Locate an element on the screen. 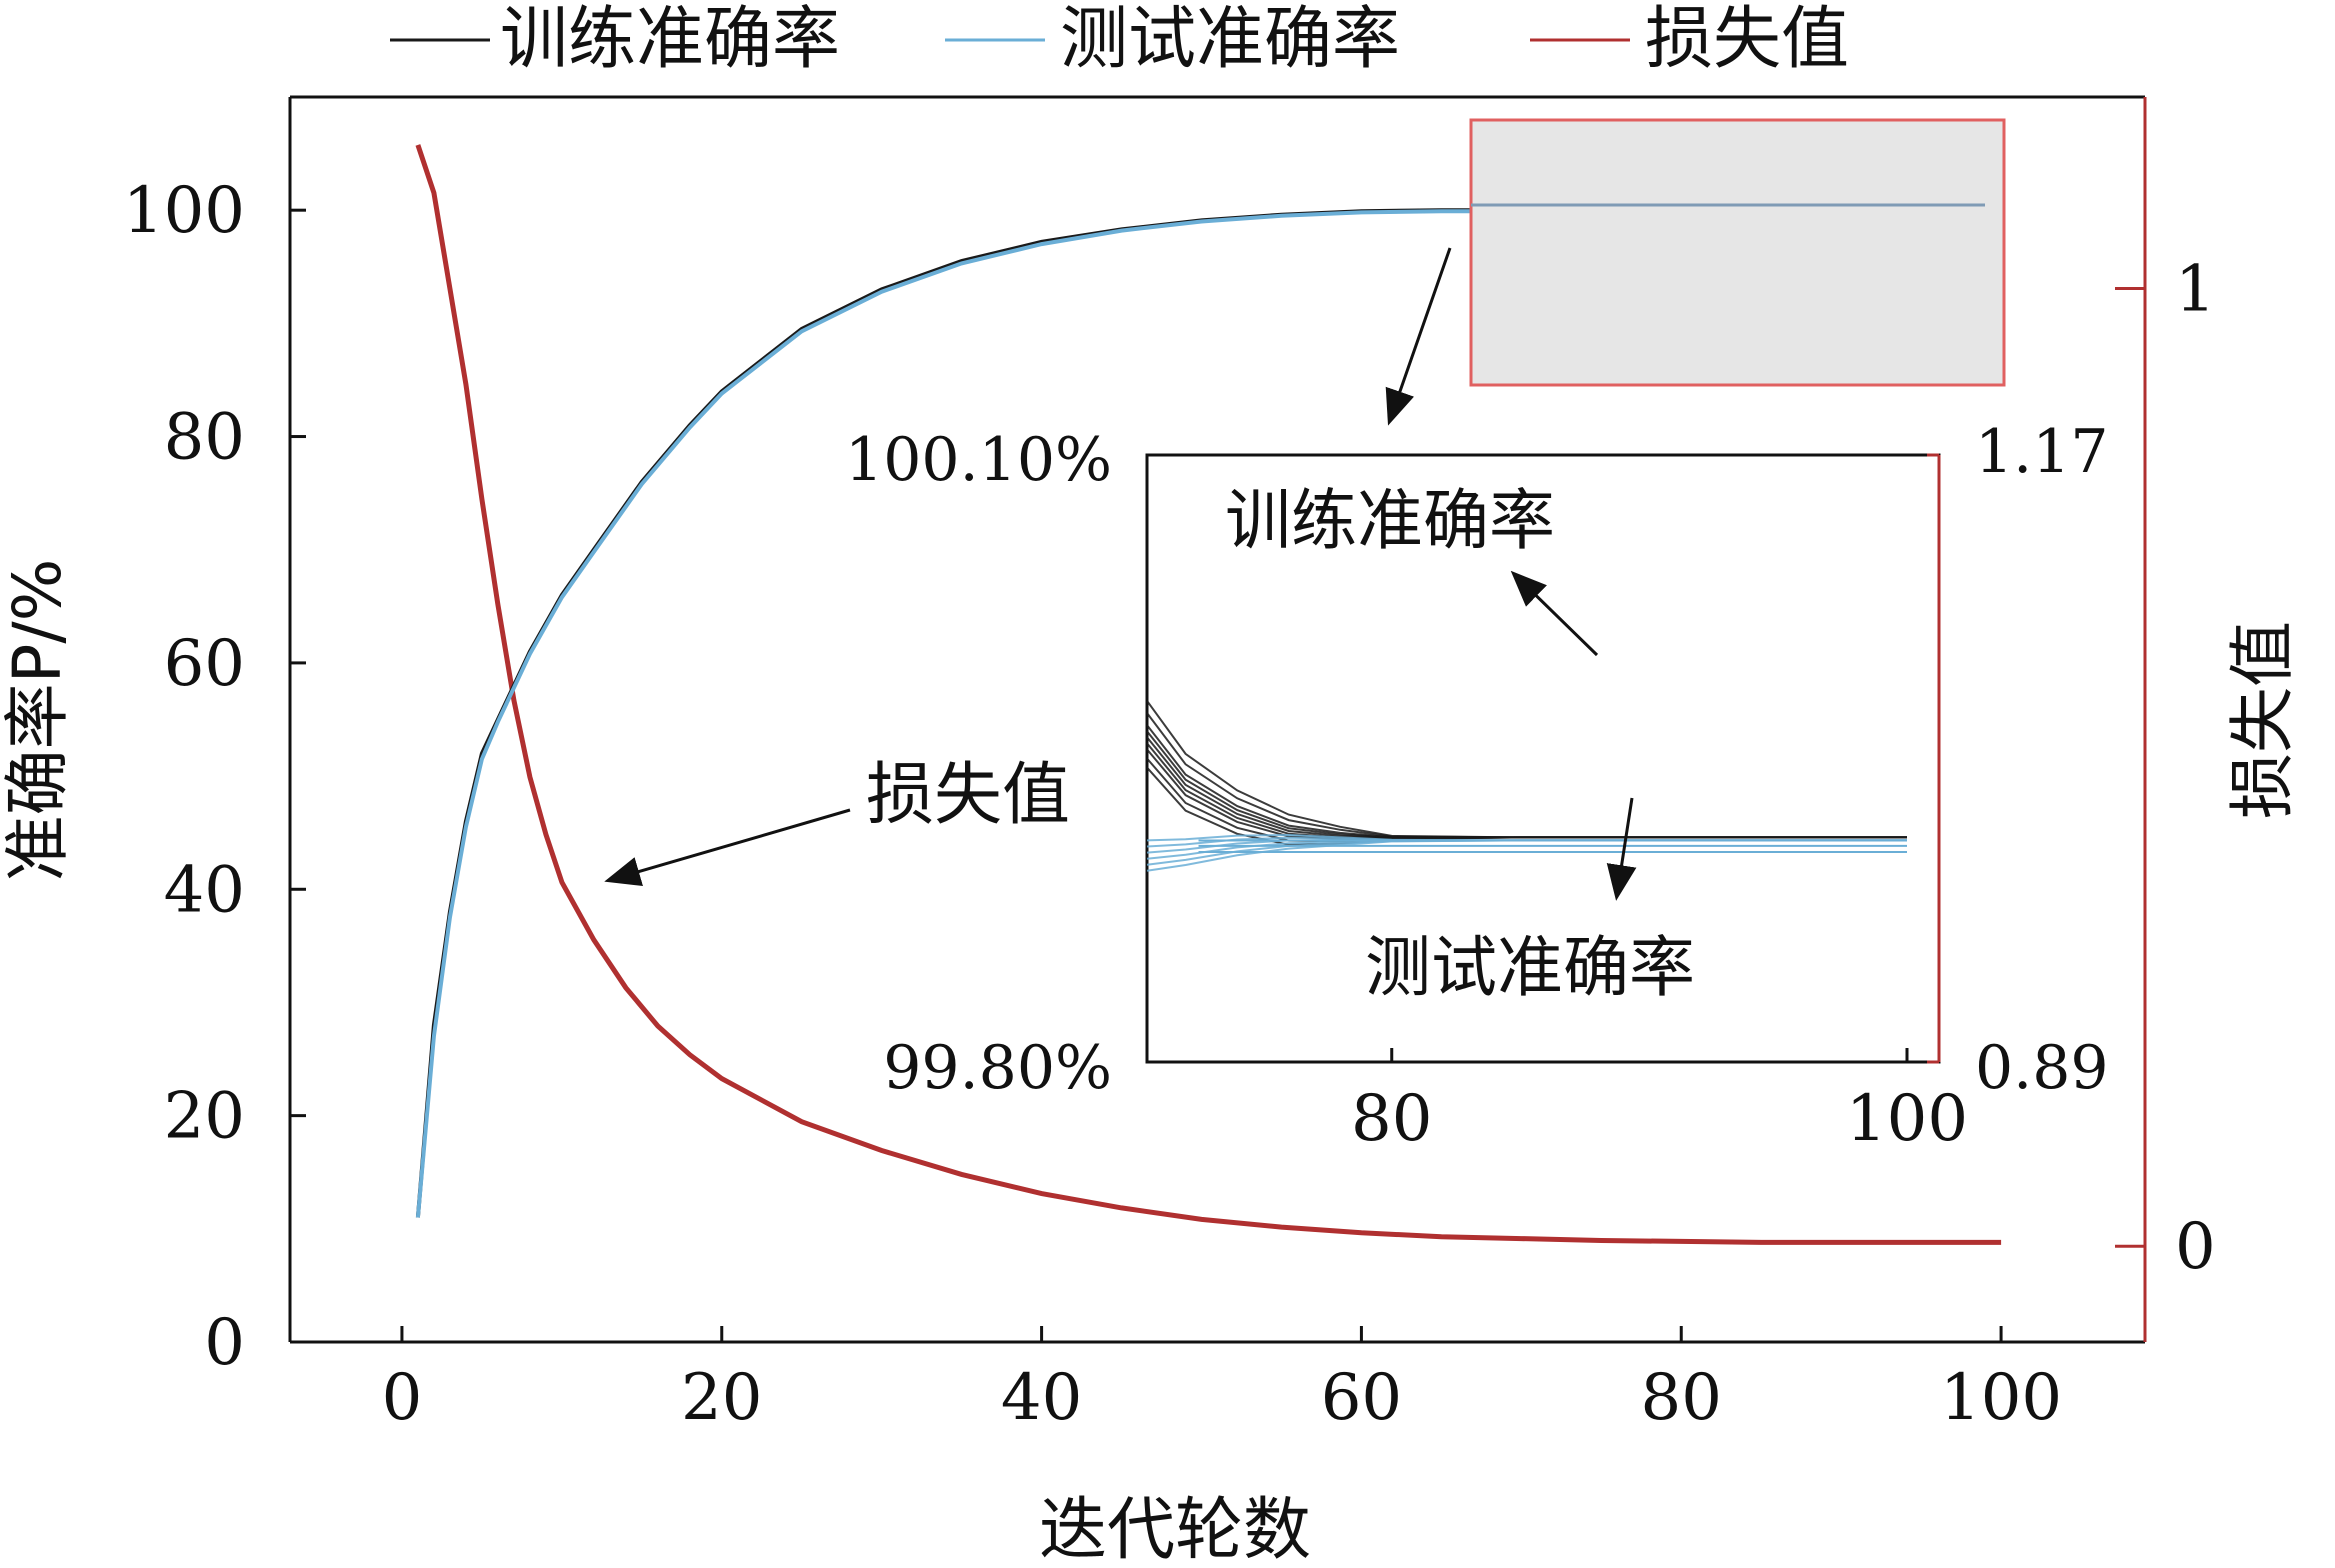 This screenshot has height=1568, width=2335. zoom-arrow is located at coordinates (1418, 336).